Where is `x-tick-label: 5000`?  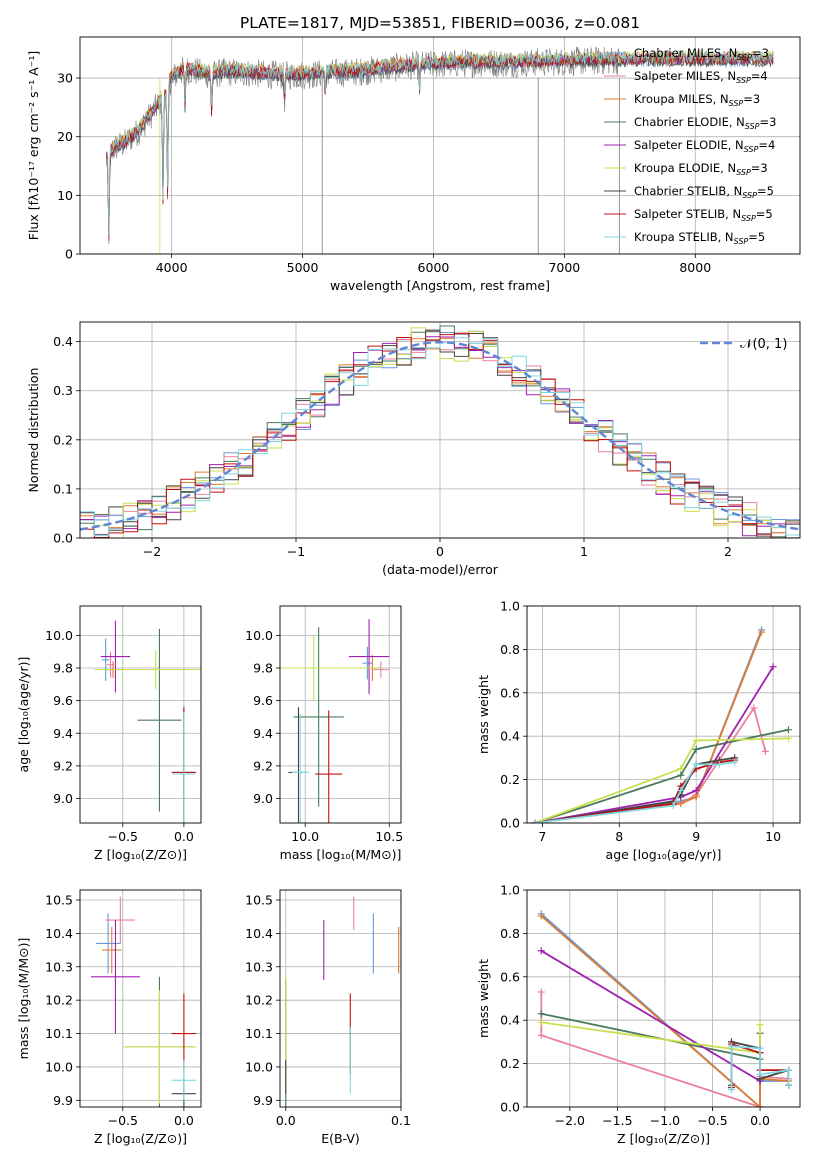
x-tick-label: 5000 is located at coordinates (303, 267).